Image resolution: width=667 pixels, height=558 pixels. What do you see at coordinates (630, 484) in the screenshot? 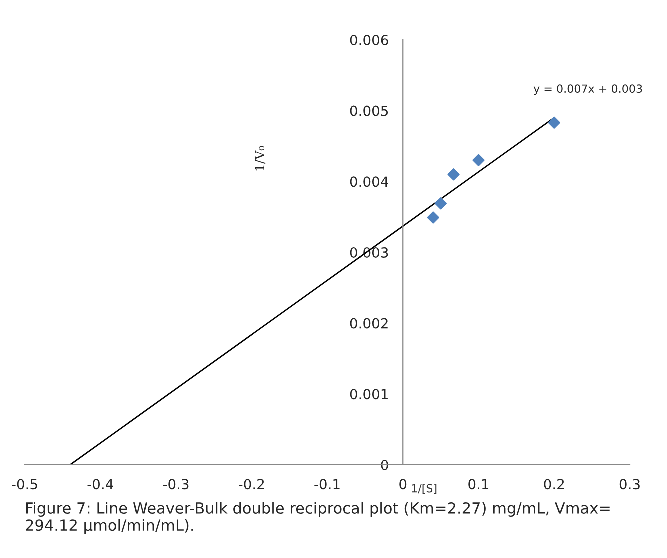
I see `x-tick-label: 0.3` at bounding box center [630, 484].